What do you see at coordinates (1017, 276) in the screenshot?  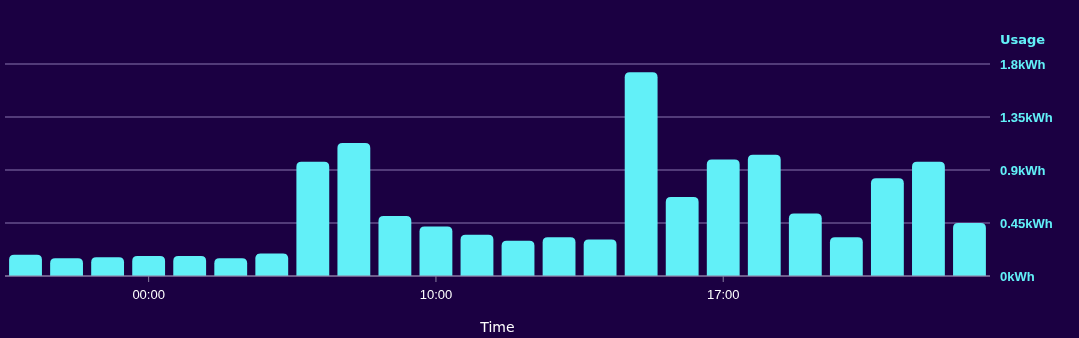 I see `y-tick-label: 0kWh` at bounding box center [1017, 276].